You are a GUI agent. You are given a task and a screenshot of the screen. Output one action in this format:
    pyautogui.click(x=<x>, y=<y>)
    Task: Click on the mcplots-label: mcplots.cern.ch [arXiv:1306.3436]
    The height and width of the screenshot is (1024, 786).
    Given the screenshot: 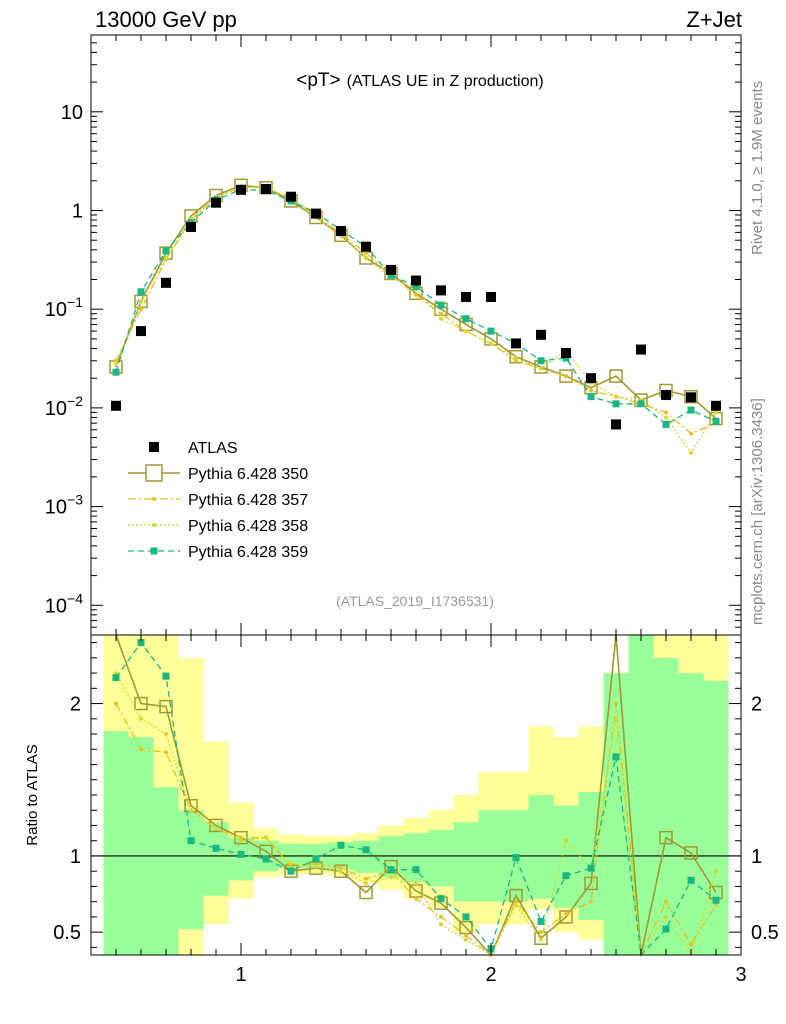 What is the action you would take?
    pyautogui.click(x=757, y=511)
    